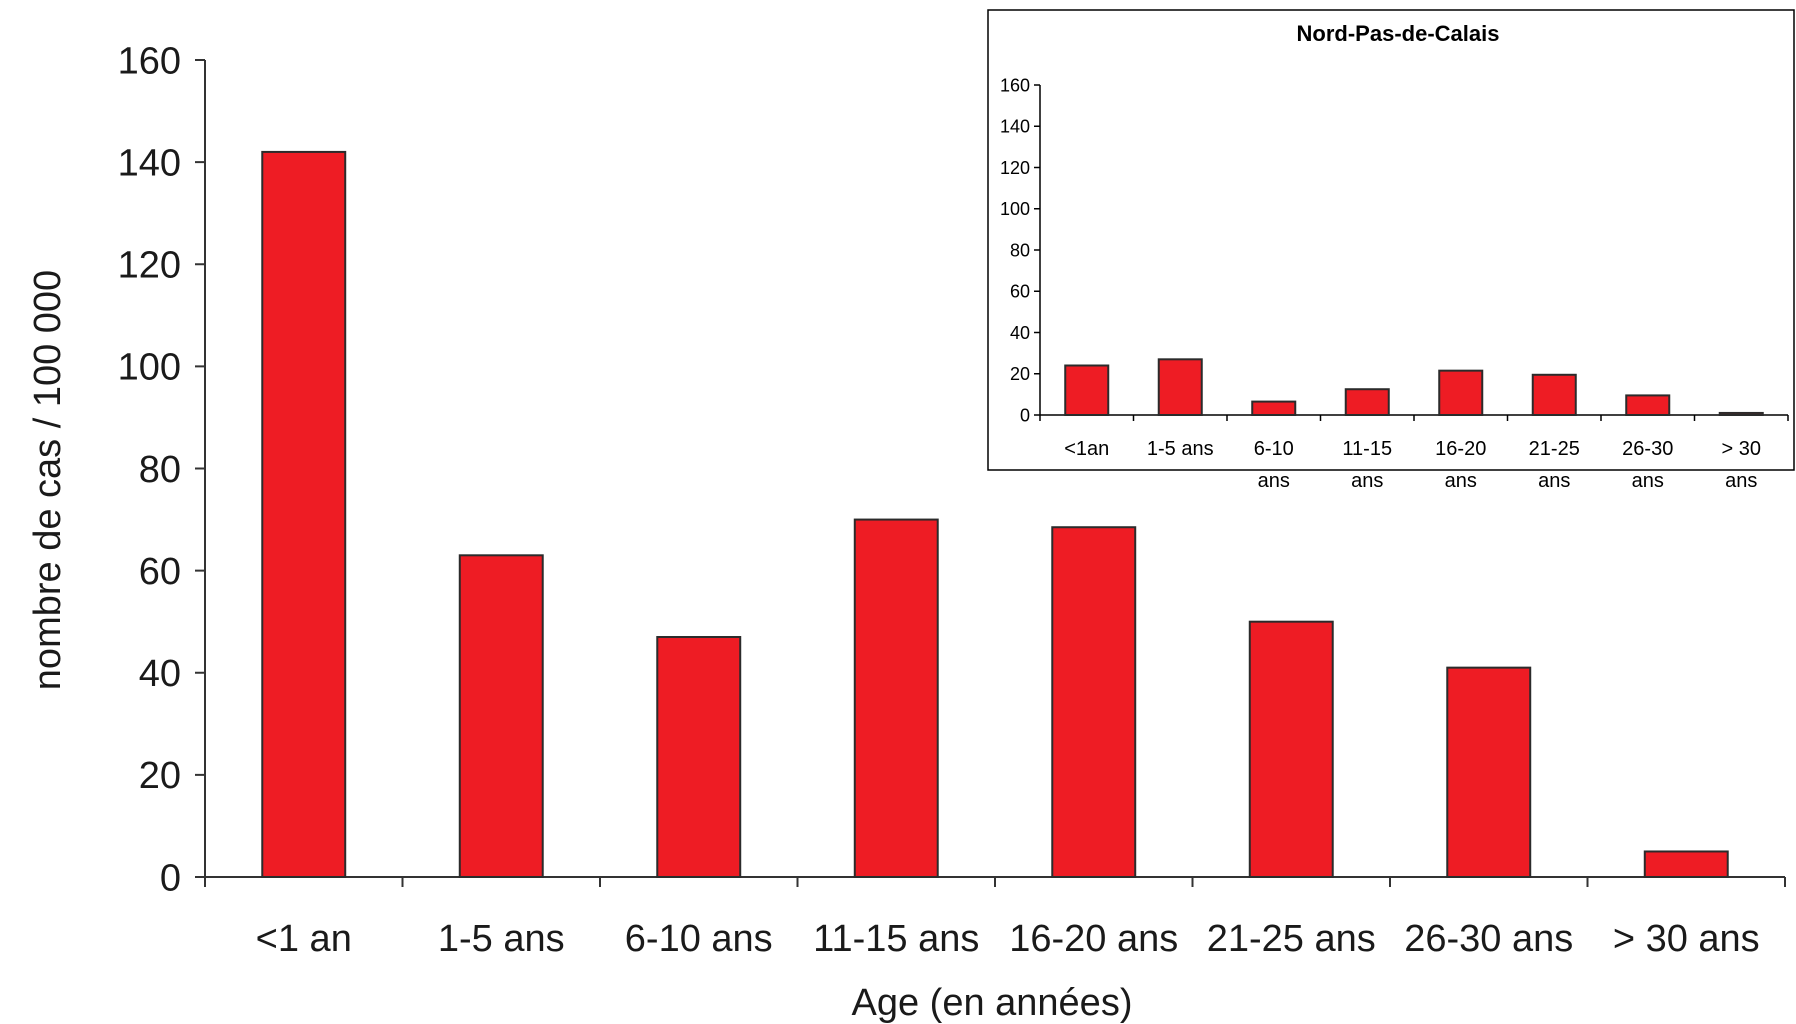  I want to click on main-y-tick-label: 20, so click(160, 776).